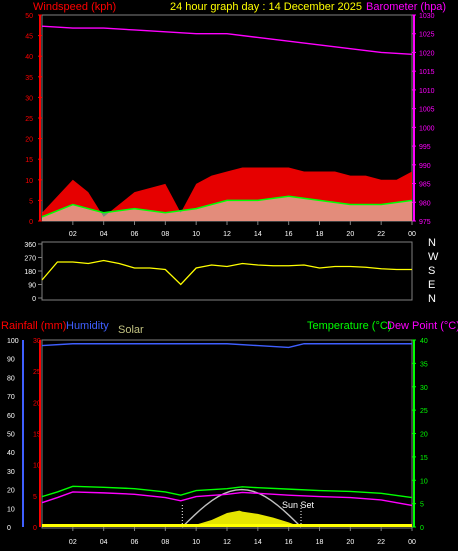  What do you see at coordinates (74, 7) in the screenshot?
I see `windspeed-label: Windspeed (kph)` at bounding box center [74, 7].